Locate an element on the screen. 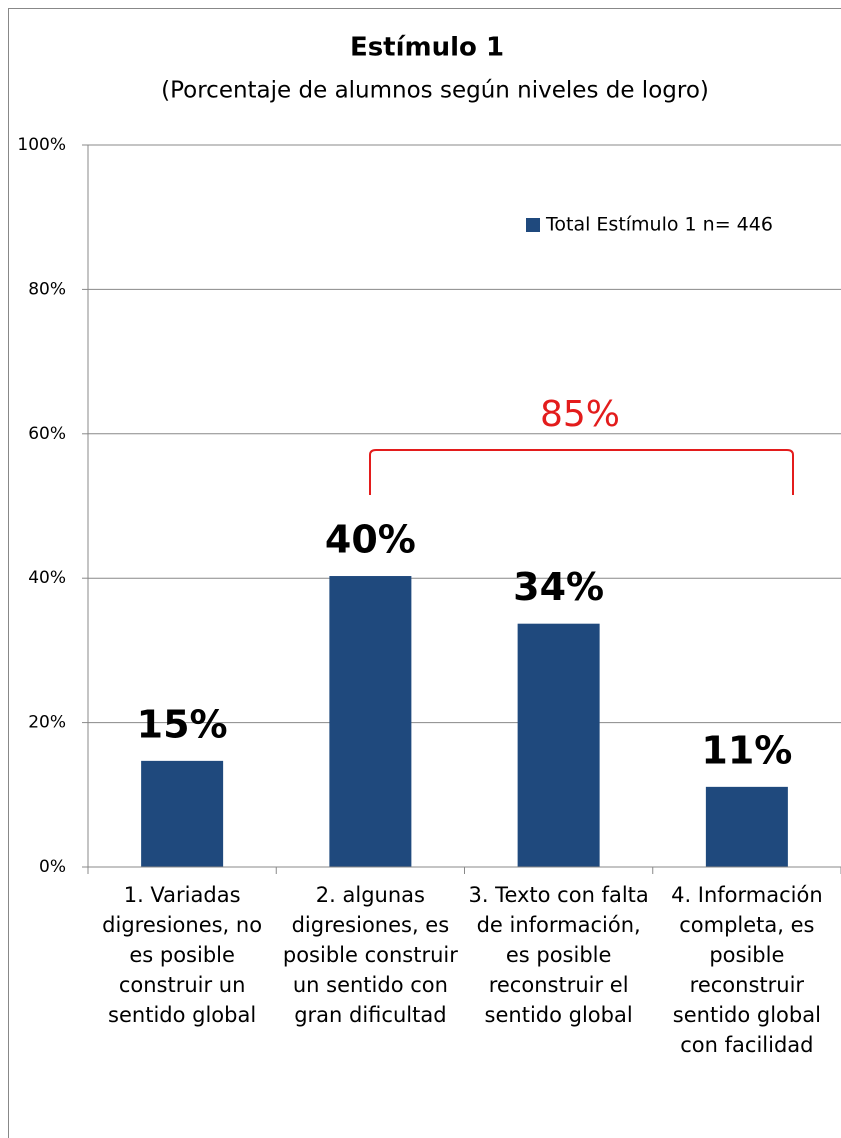 The width and height of the screenshot is (841, 1138). y-tick-label: 60% is located at coordinates (47, 434).